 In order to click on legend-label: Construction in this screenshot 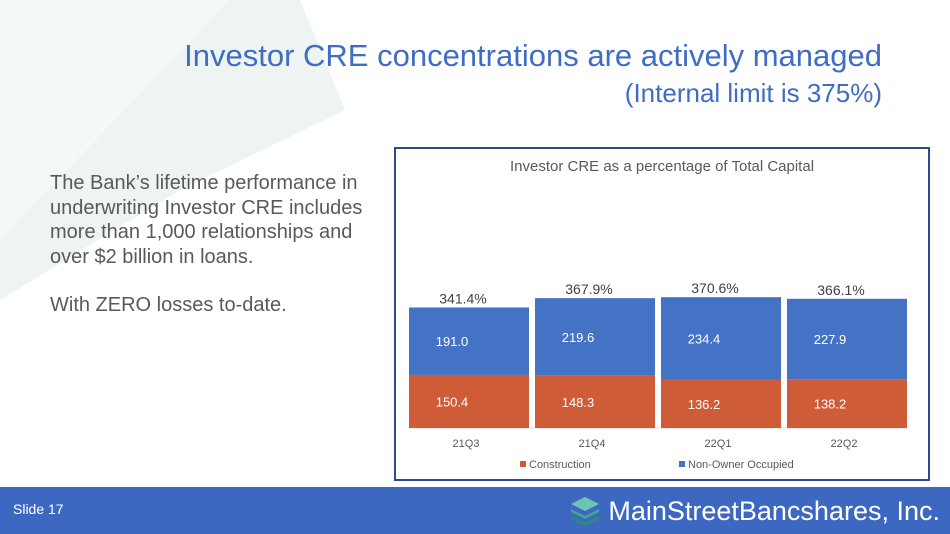, I will do `click(560, 465)`.